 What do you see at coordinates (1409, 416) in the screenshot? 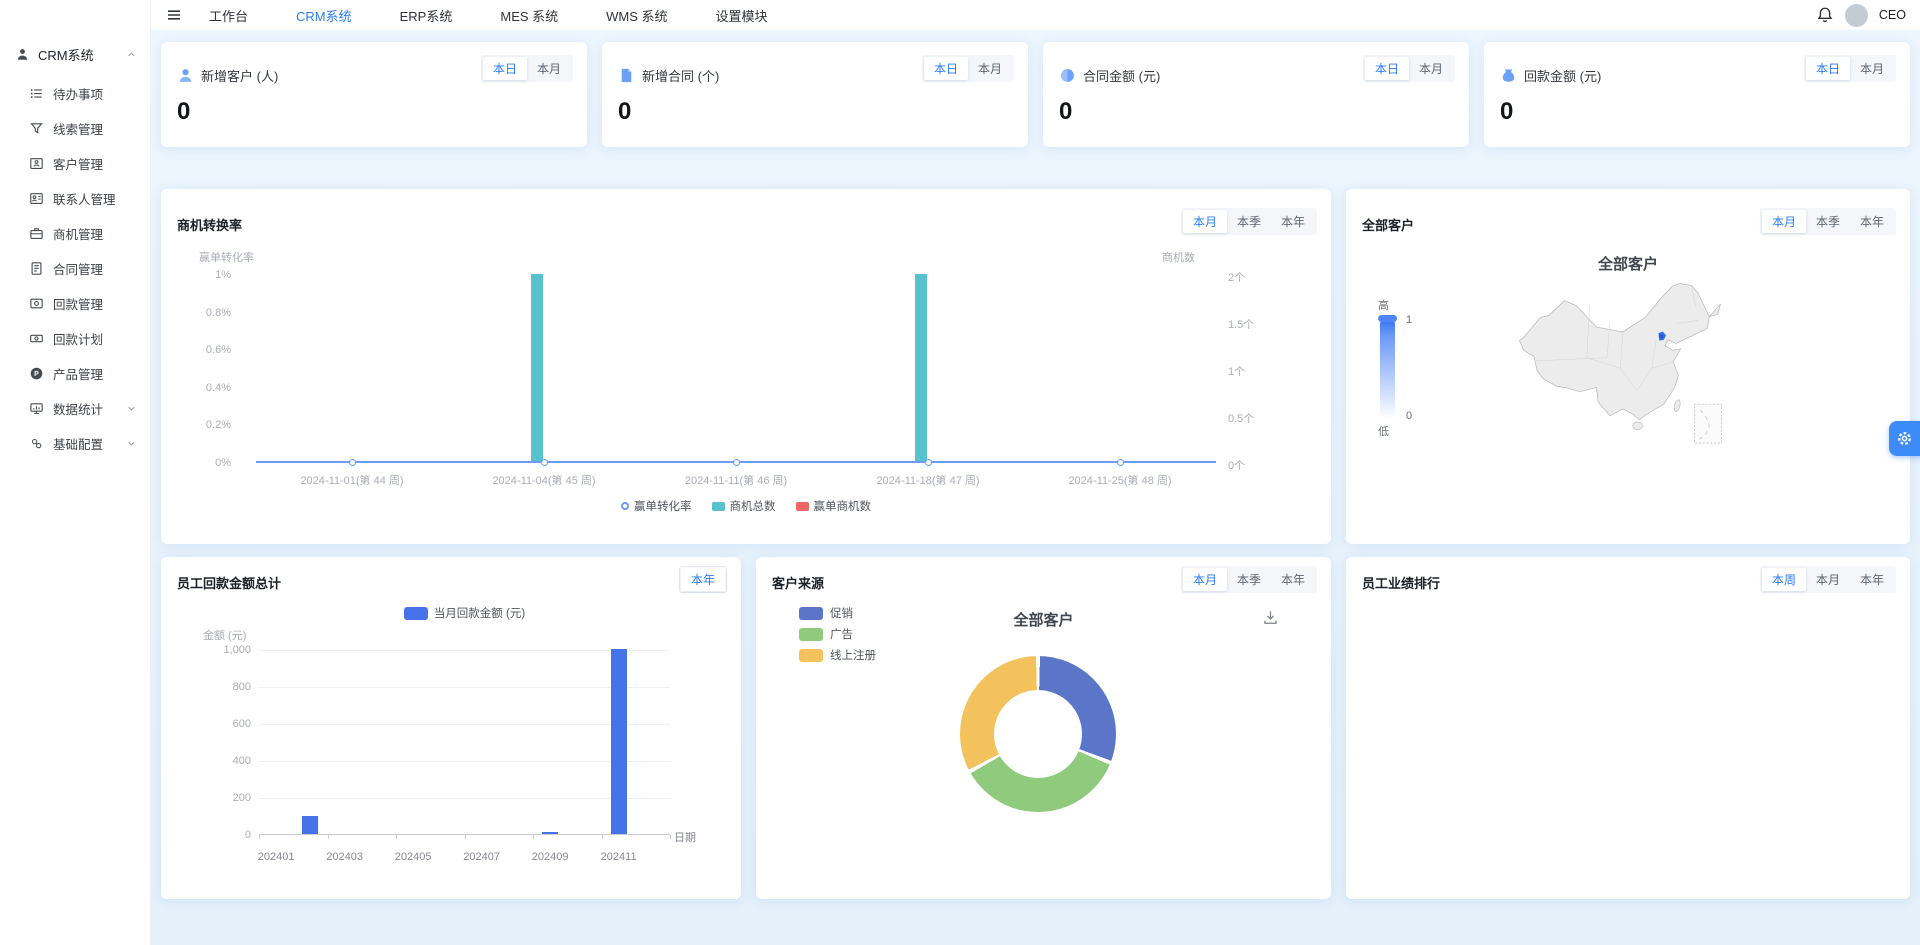
I see `min-value: 0` at bounding box center [1409, 416].